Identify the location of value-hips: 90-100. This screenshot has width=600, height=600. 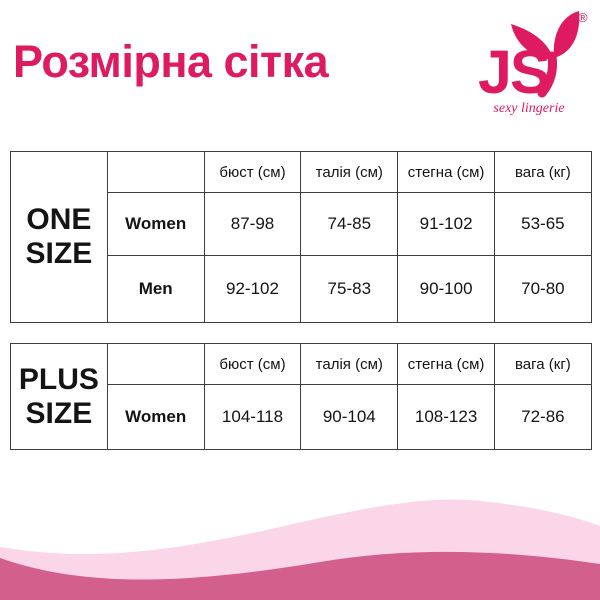
(446, 289).